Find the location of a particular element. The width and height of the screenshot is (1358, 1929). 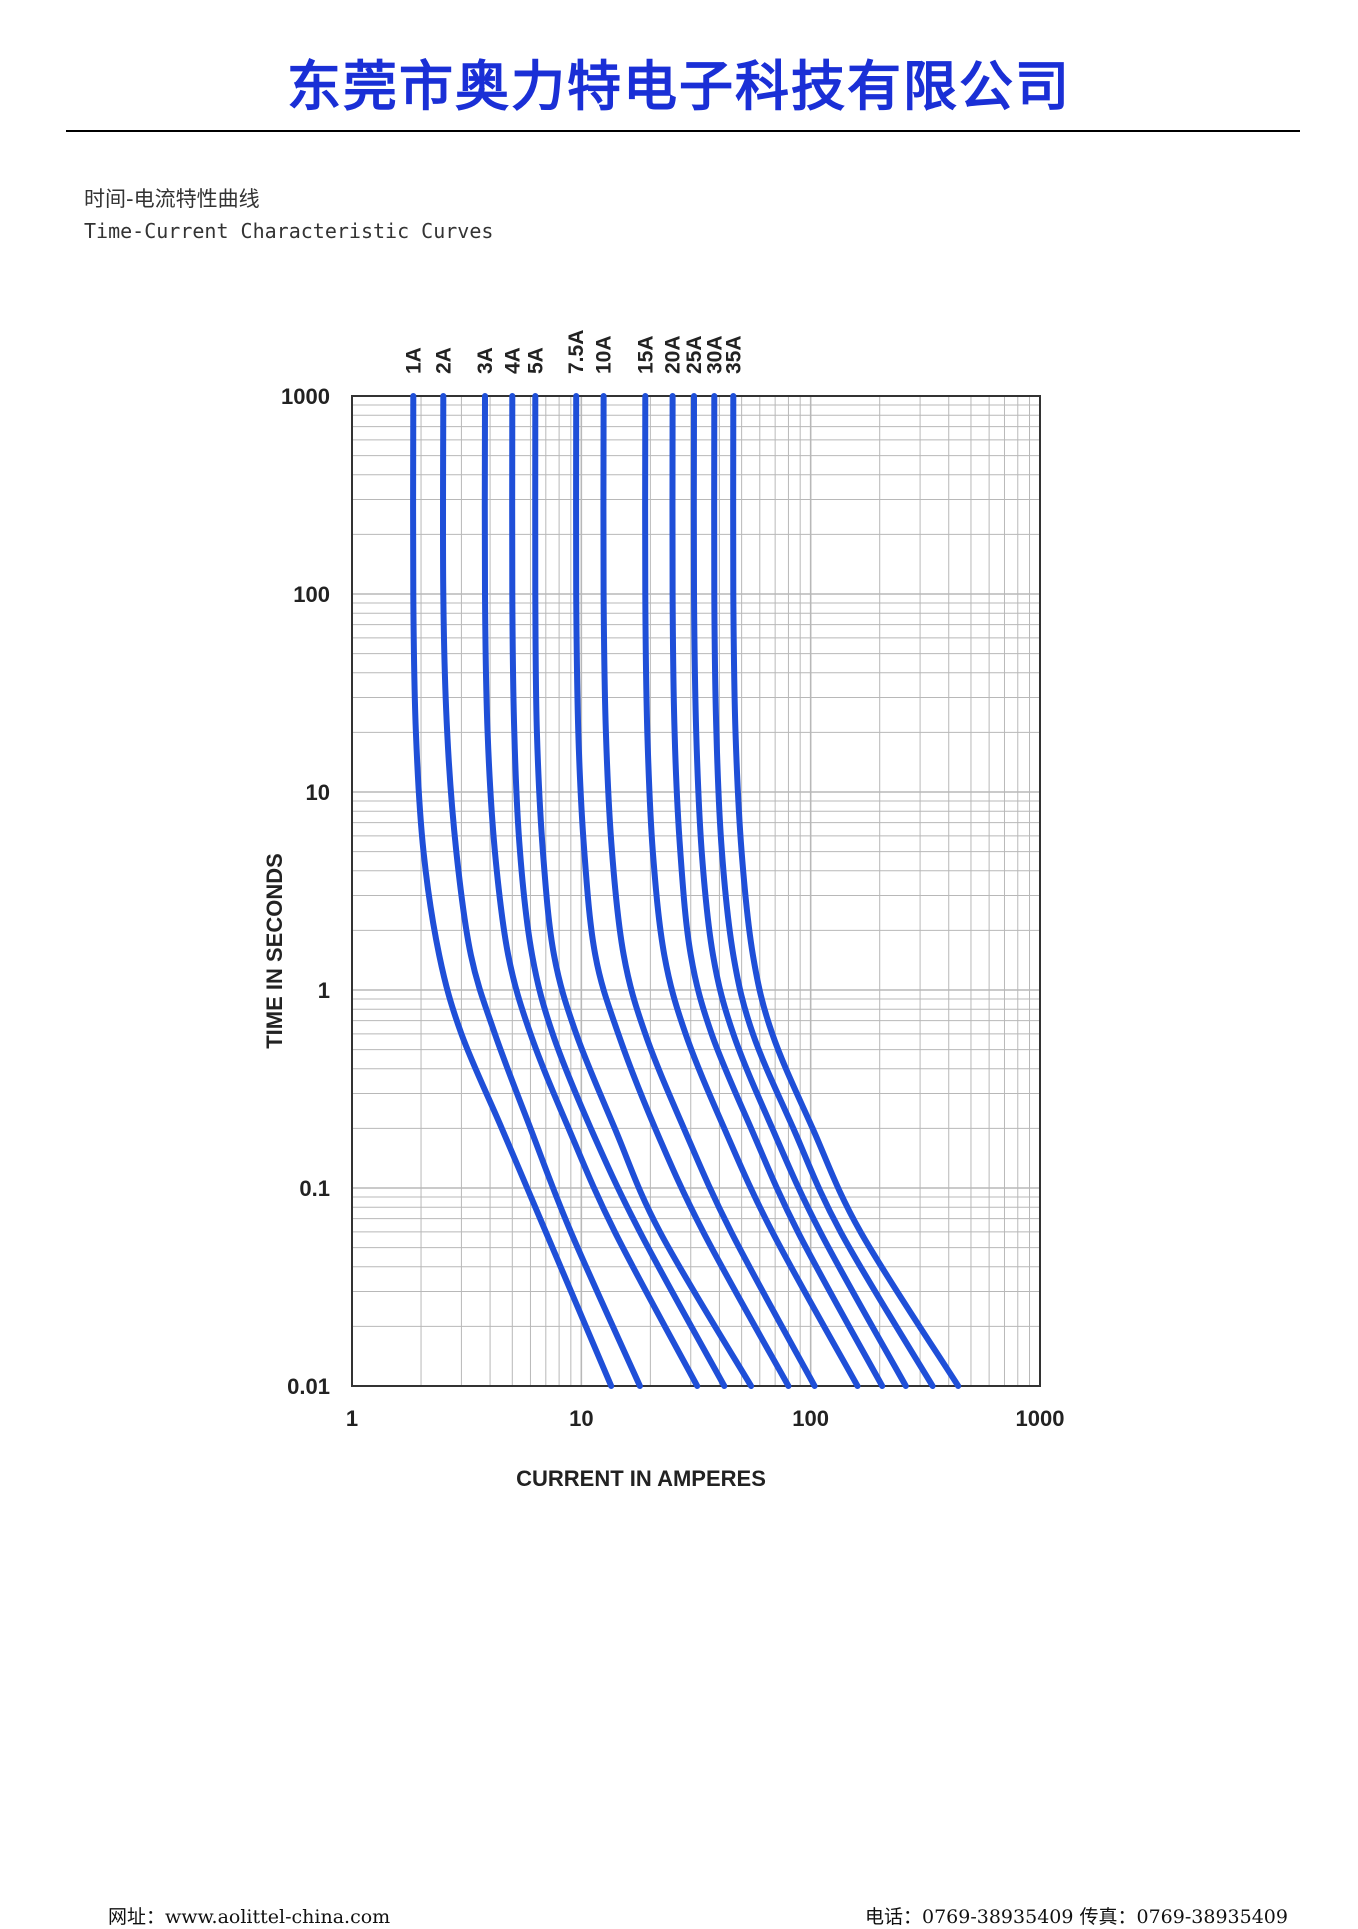

company-name: 东莞市奥力特电子科技有限公司 is located at coordinates (679, 86).